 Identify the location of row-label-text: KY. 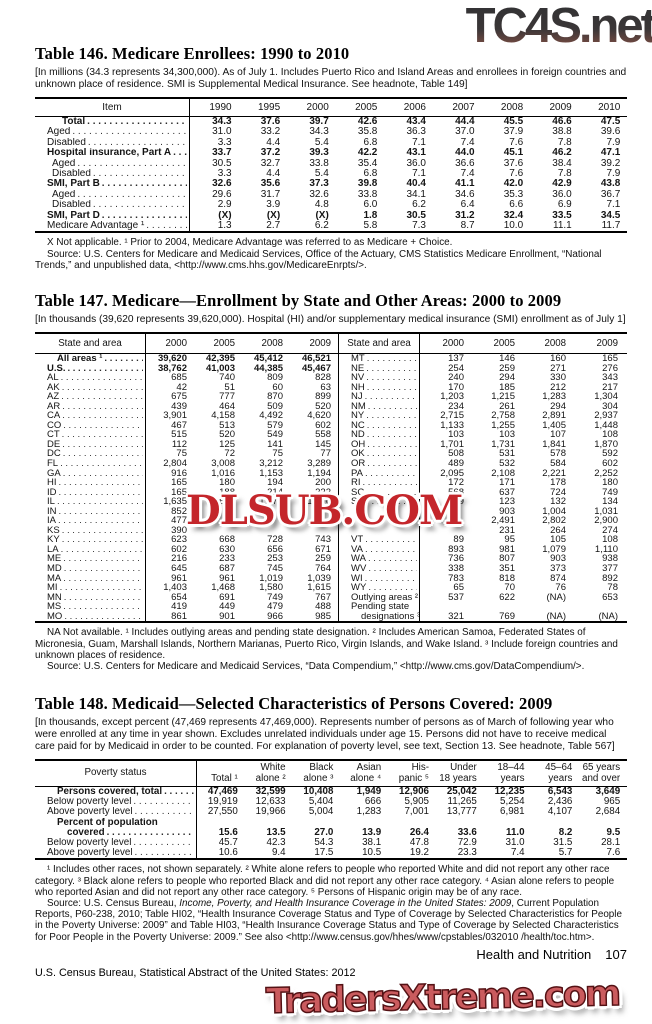
(53, 540).